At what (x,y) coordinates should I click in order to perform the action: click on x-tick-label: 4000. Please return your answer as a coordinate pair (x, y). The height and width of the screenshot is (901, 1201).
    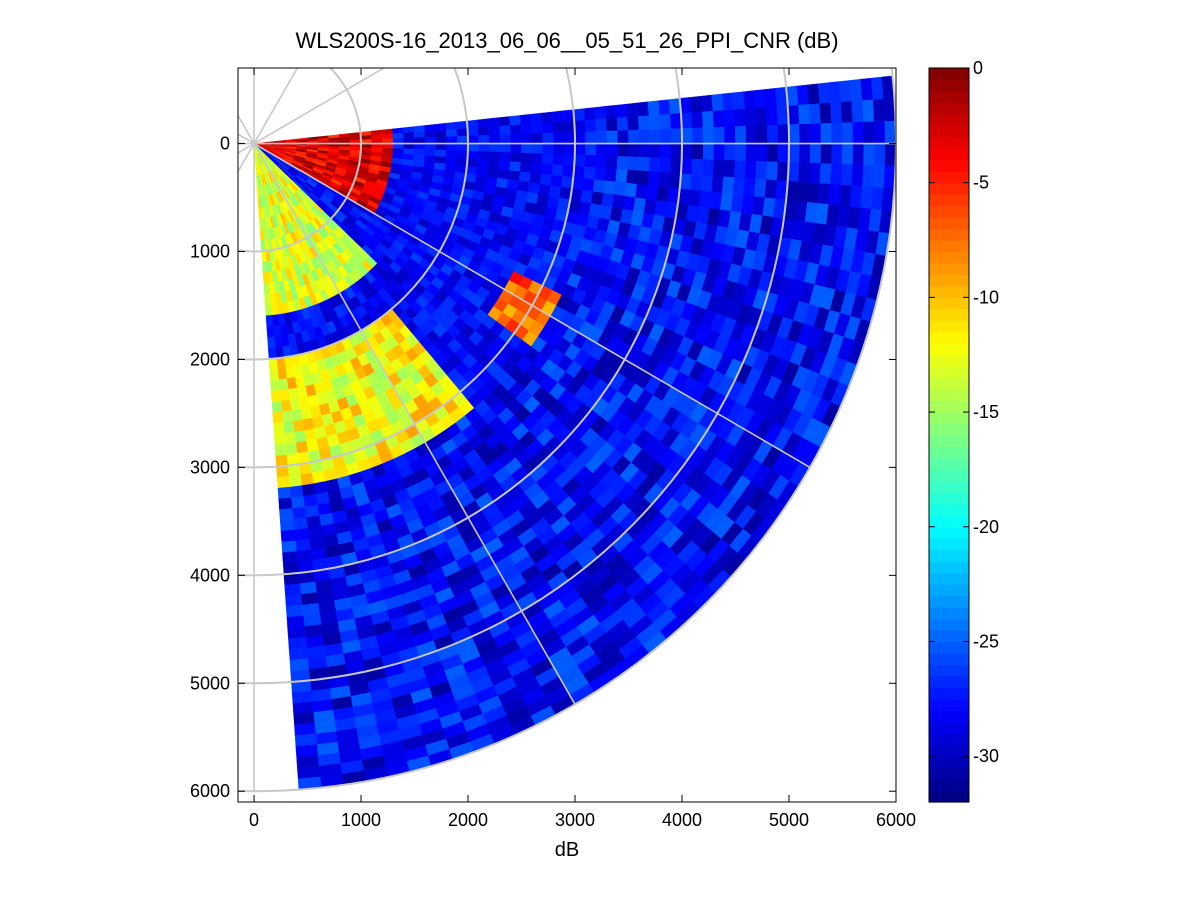
    Looking at the image, I should click on (682, 820).